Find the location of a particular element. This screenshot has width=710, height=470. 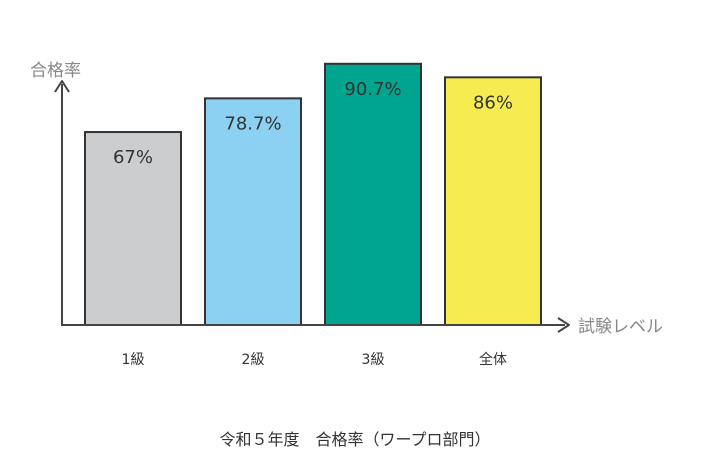

x-tick-label-4: 全体 is located at coordinates (493, 359).